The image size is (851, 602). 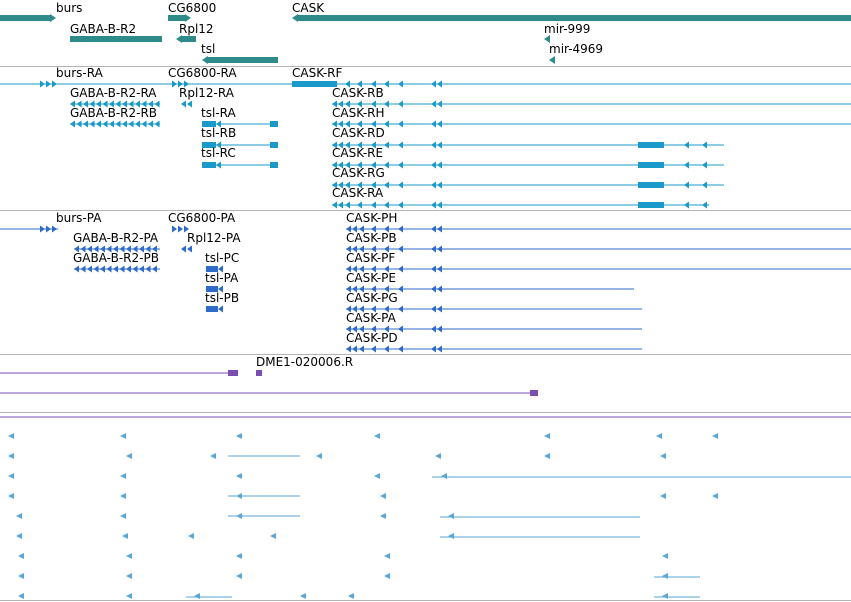 I want to click on probe-block, so click(x=534, y=393).